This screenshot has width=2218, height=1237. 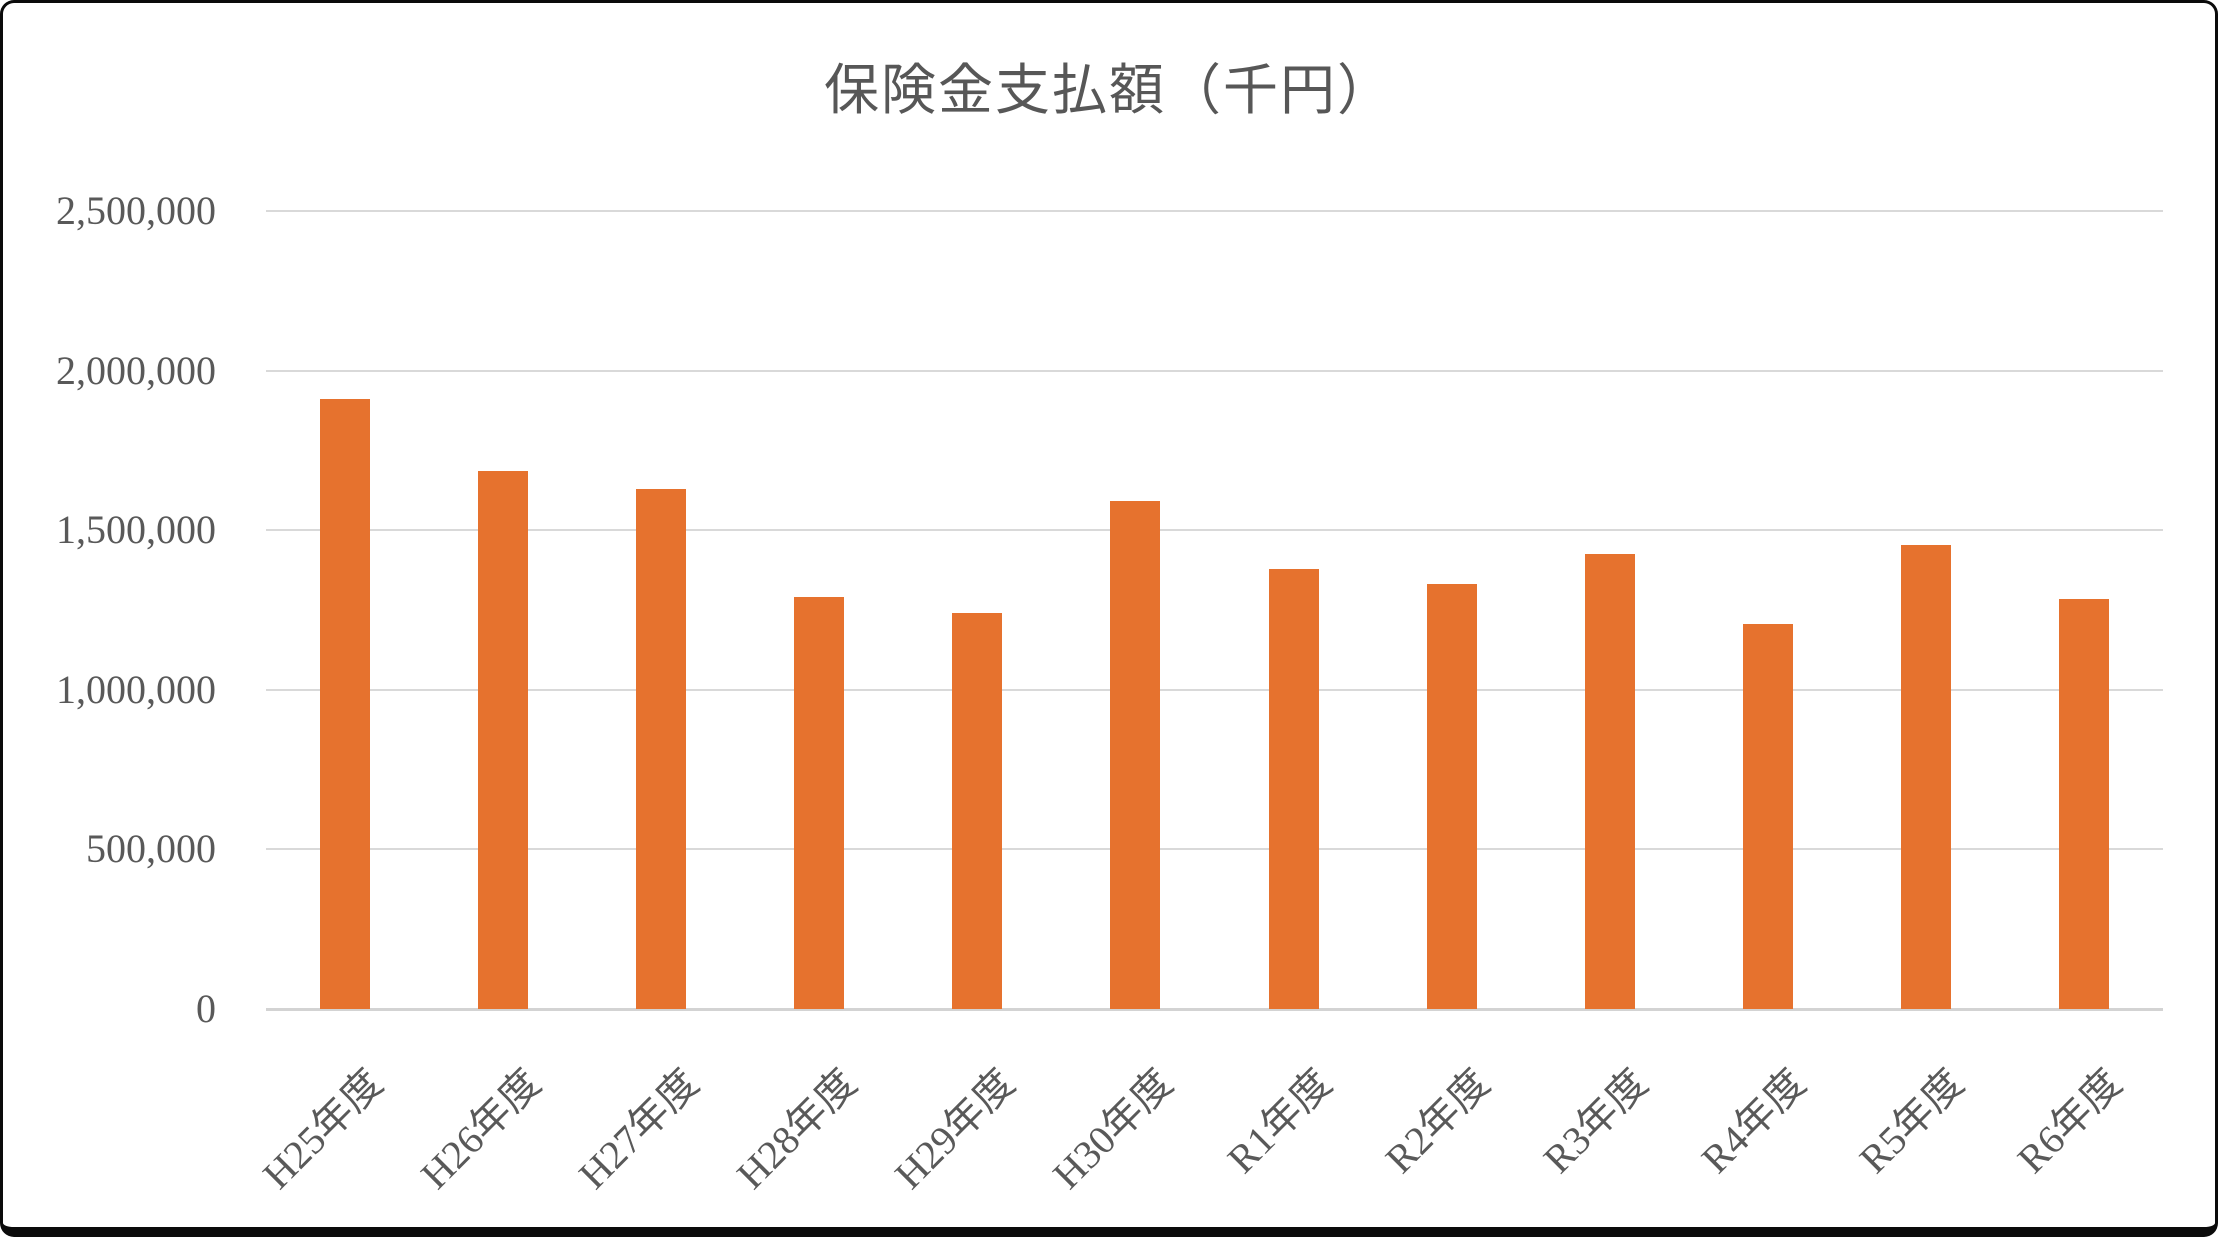 What do you see at coordinates (1595, 1121) in the screenshot?
I see `x-category-label: R3年度` at bounding box center [1595, 1121].